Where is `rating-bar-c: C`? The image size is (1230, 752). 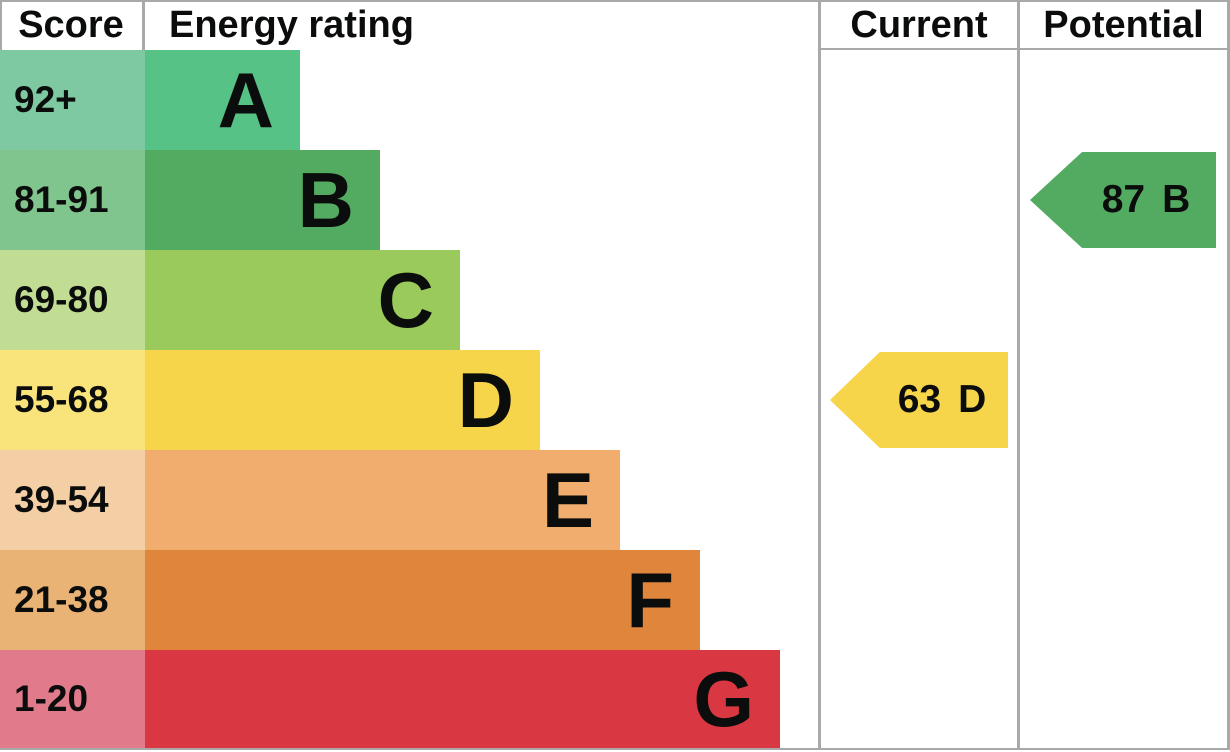 rating-bar-c: C is located at coordinates (302, 300).